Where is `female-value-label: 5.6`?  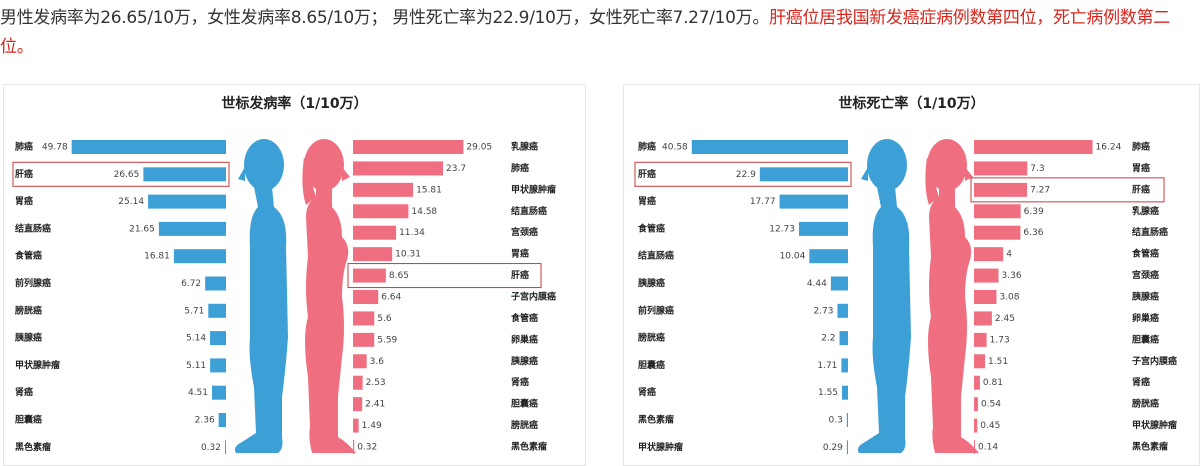
female-value-label: 5.6 is located at coordinates (384, 319).